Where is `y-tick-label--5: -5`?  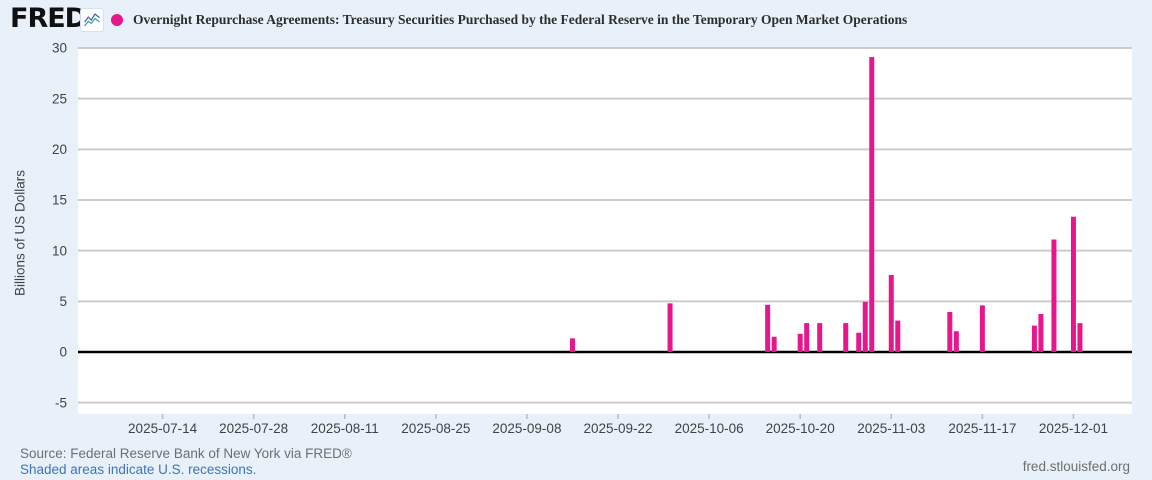 y-tick-label--5: -5 is located at coordinates (61, 402).